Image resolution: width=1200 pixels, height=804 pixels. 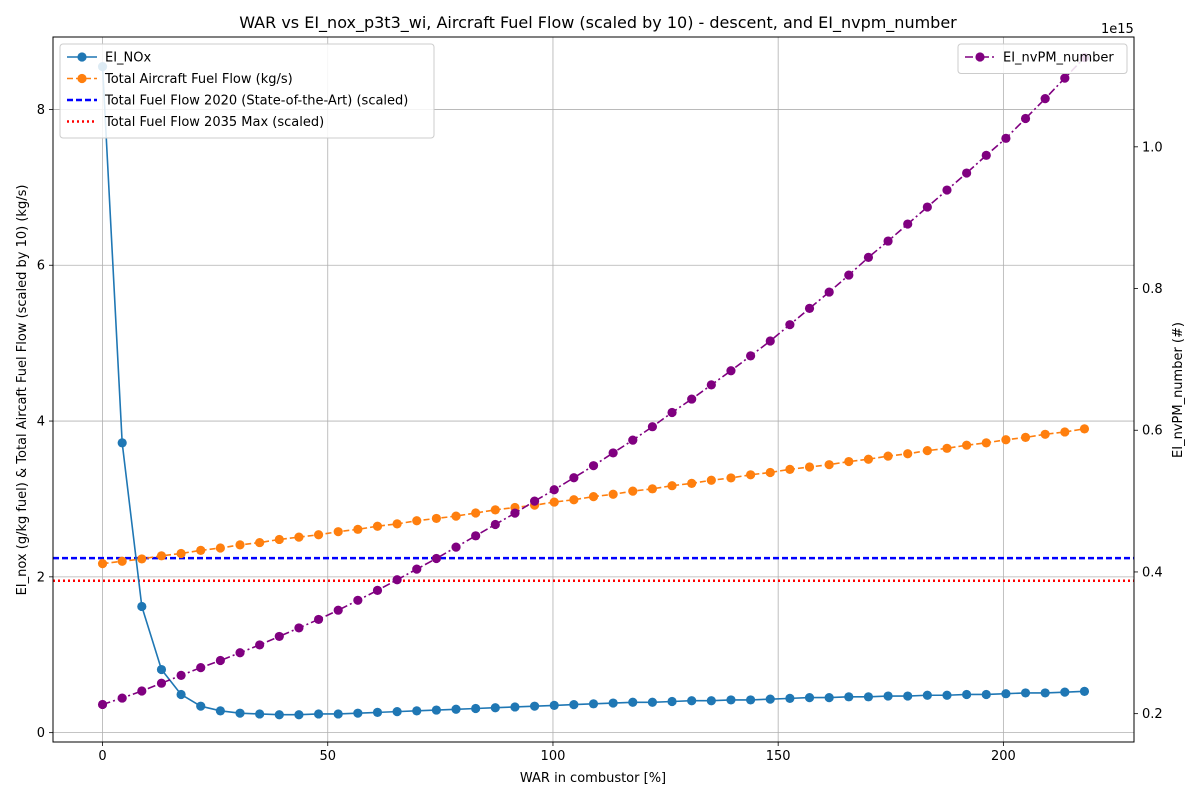 What do you see at coordinates (1058, 58) in the screenshot?
I see `legend-label: EI_nvPM_number` at bounding box center [1058, 58].